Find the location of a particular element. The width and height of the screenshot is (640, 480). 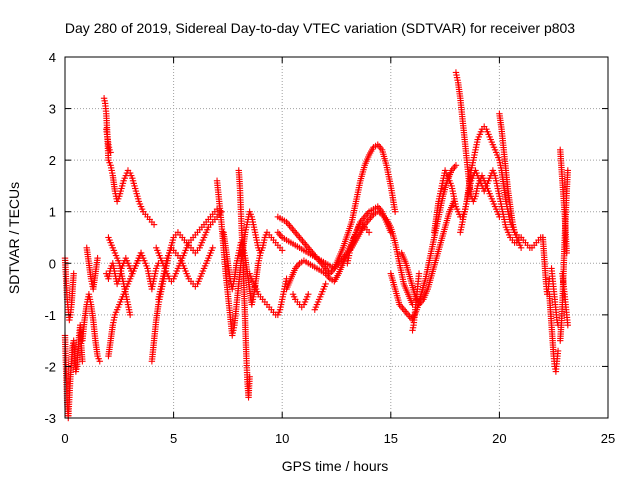

x-tick-label: 10 is located at coordinates (282, 438).